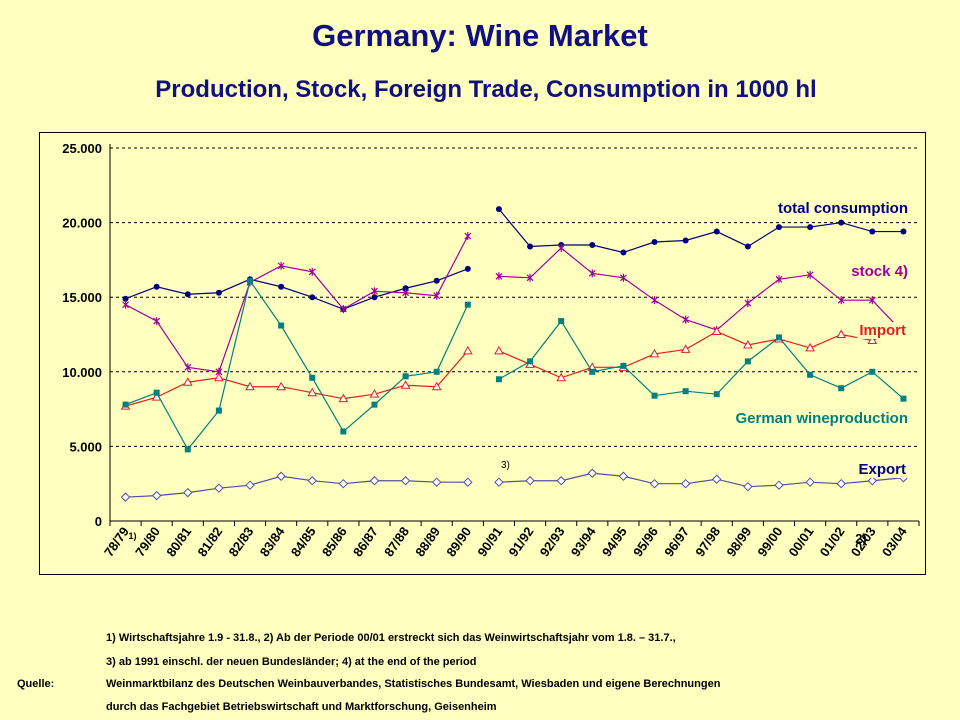 This screenshot has width=960, height=720. What do you see at coordinates (82, 223) in the screenshot?
I see `y-tick-label: 20.000` at bounding box center [82, 223].